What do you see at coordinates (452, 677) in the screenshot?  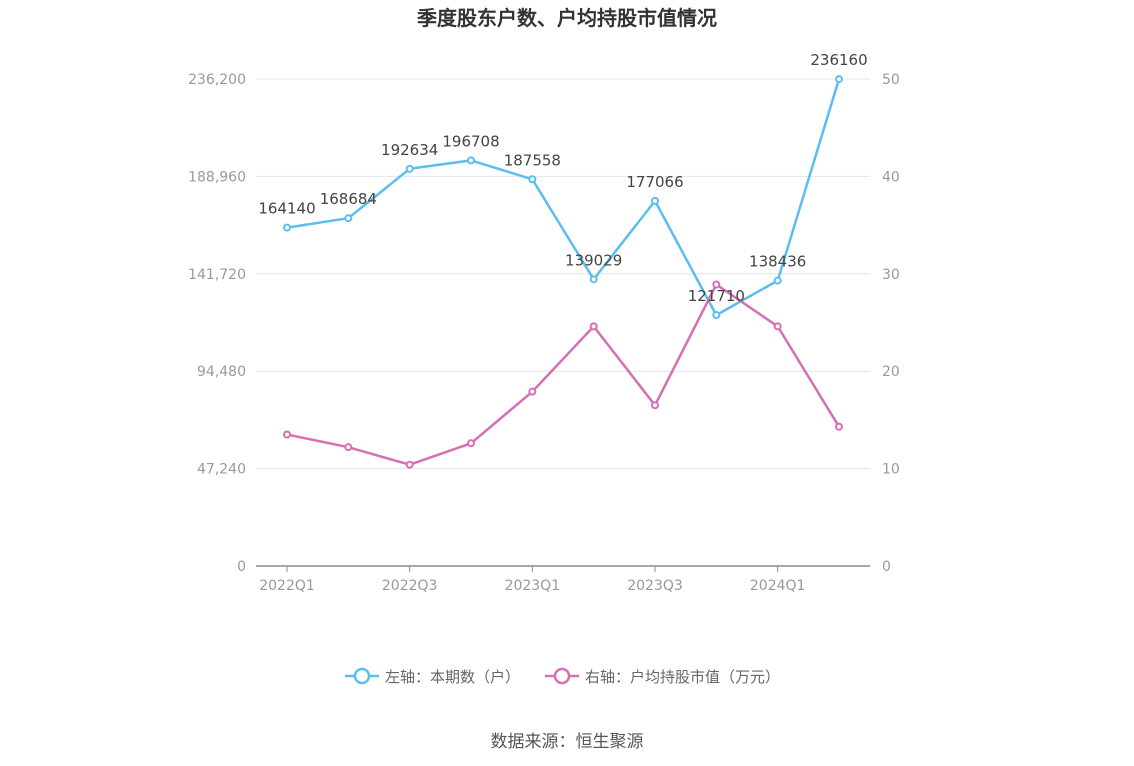 I see `legend-label: 左轴：本期数（户）` at bounding box center [452, 677].